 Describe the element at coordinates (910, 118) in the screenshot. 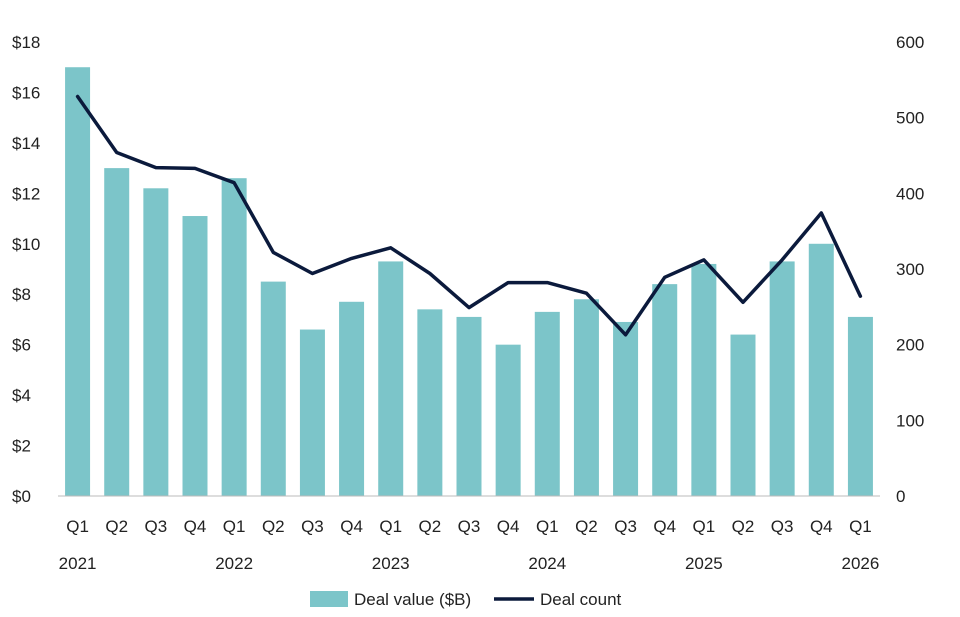

I see `y-right-tick-label: 500` at that location.